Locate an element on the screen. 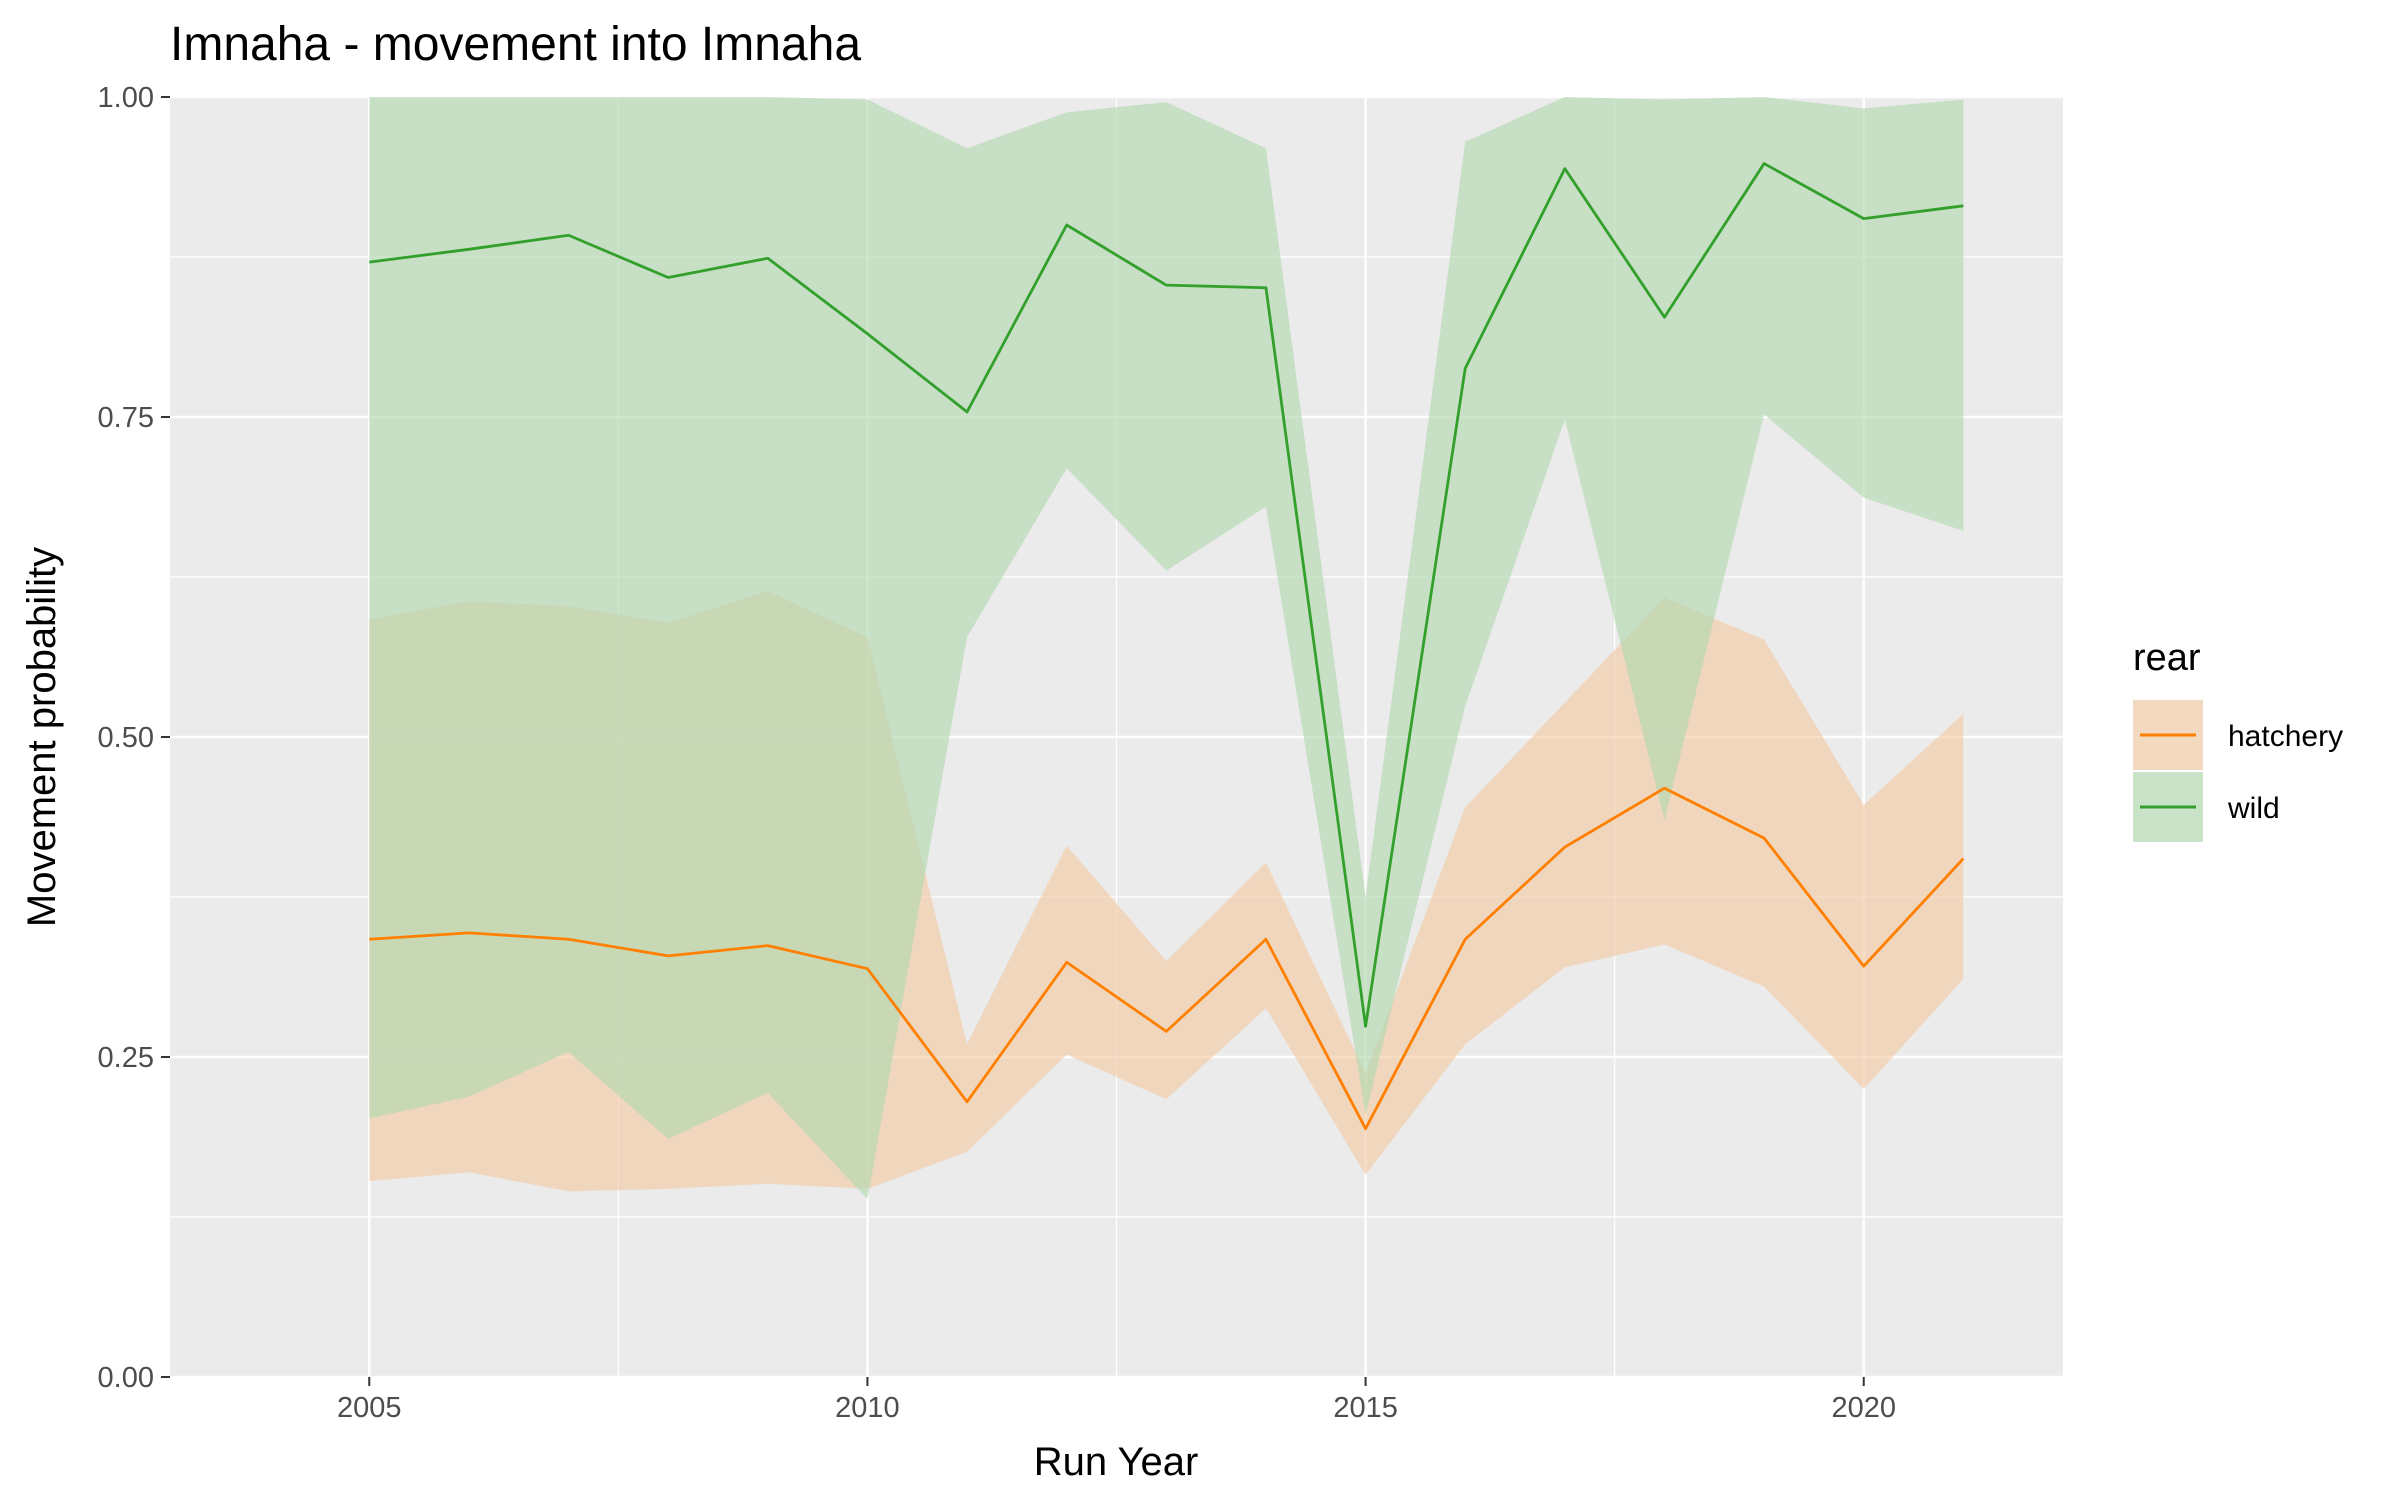 The height and width of the screenshot is (1500, 2400). legend: rear hatchery wild is located at coordinates (2238, 739).